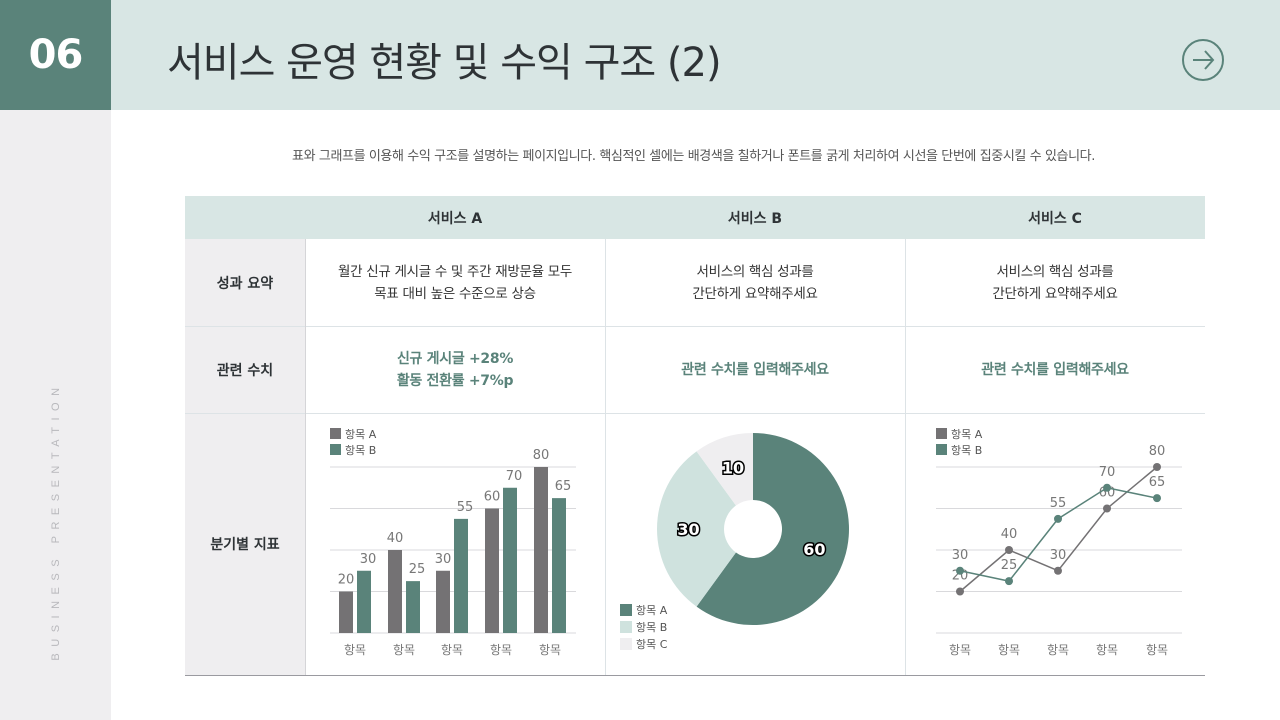 Image resolution: width=1280 pixels, height=720 pixels. I want to click on cell-line: 월간 신규 게시글 수 및 주간 재방문율 모두, so click(455, 271).